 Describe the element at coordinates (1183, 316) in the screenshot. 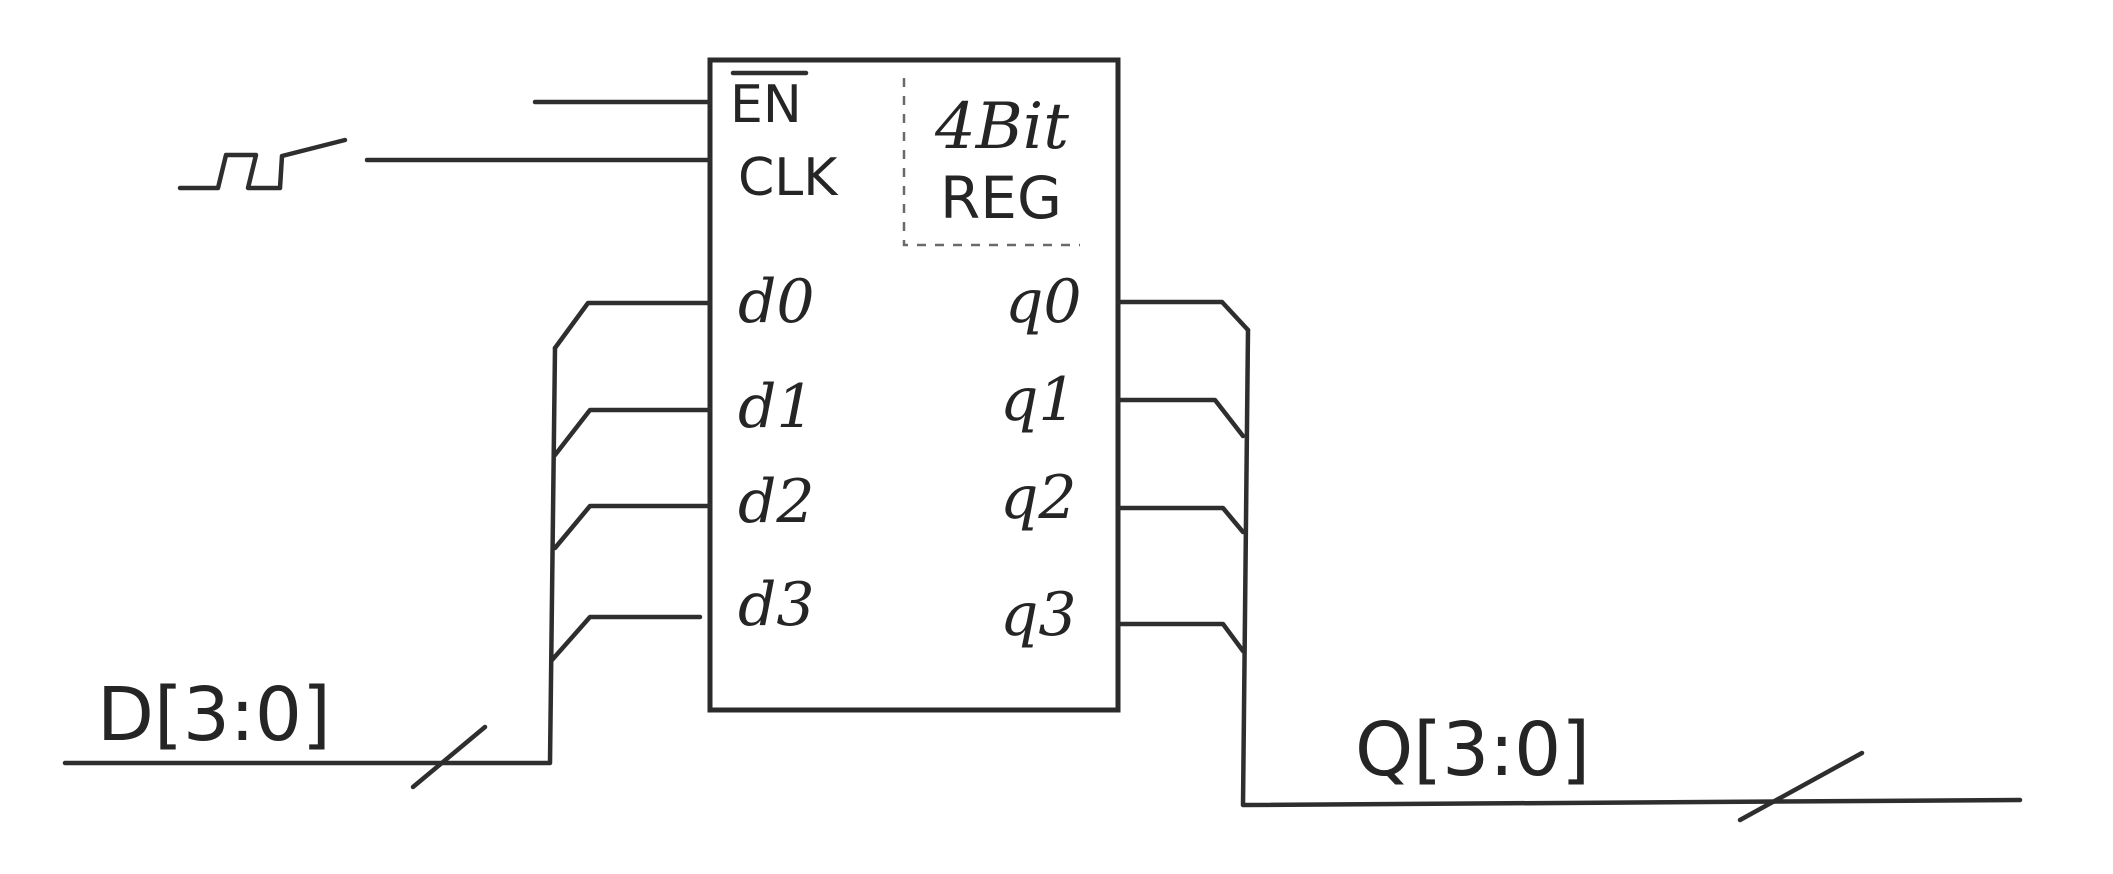

I see `output-tap-q0` at that location.